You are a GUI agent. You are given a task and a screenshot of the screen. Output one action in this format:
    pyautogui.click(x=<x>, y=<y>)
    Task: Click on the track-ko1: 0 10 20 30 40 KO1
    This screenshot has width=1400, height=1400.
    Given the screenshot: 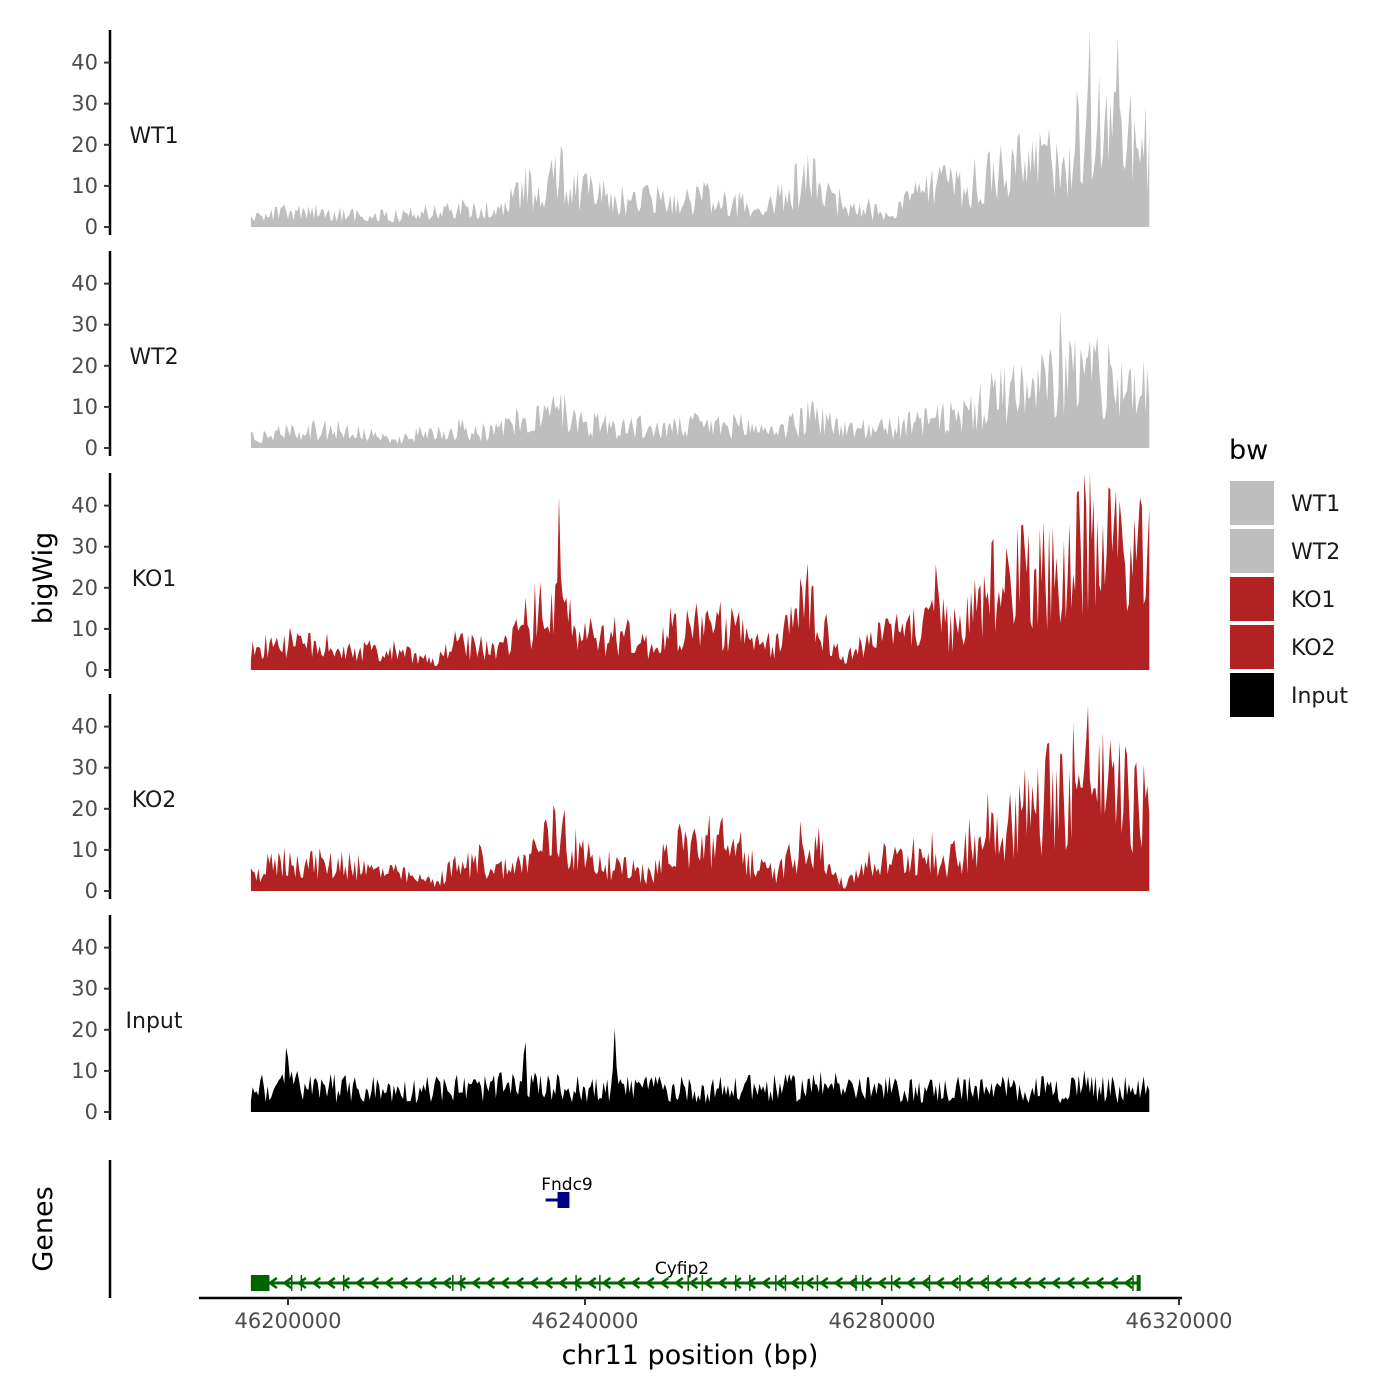 What is the action you would take?
    pyautogui.click(x=610, y=577)
    